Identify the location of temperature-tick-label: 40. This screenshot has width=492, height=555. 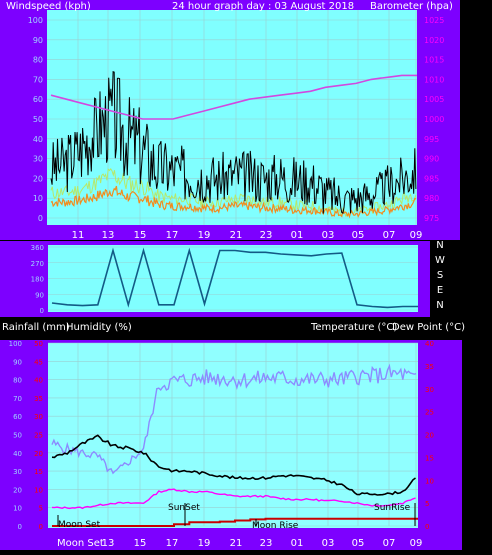
(429, 344).